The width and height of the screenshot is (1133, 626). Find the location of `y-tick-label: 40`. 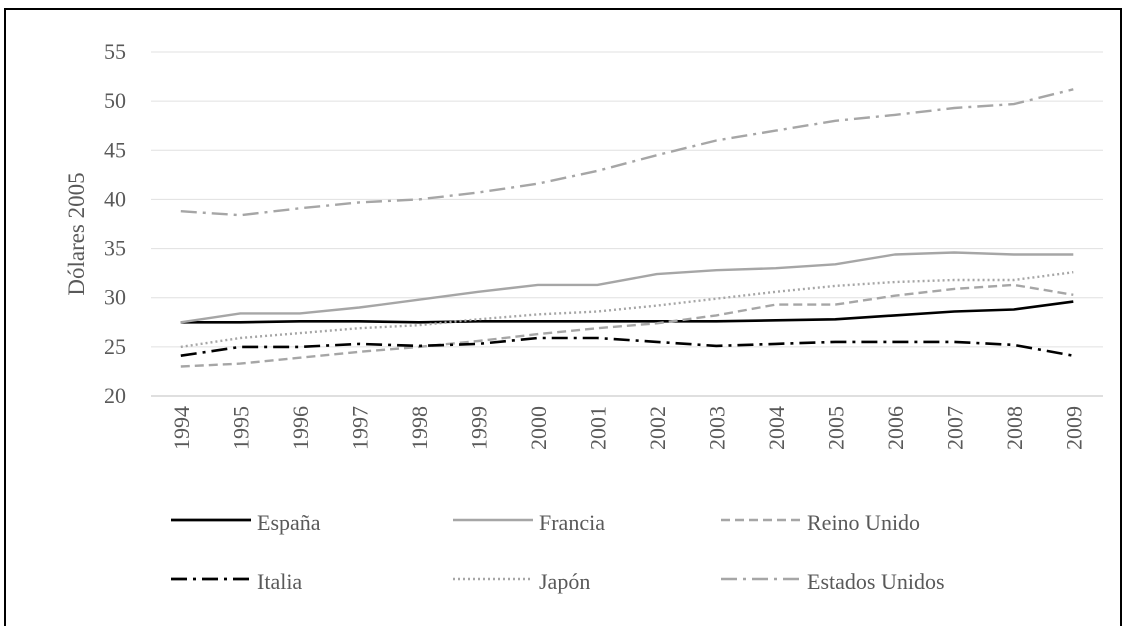

y-tick-label: 40 is located at coordinates (115, 198).